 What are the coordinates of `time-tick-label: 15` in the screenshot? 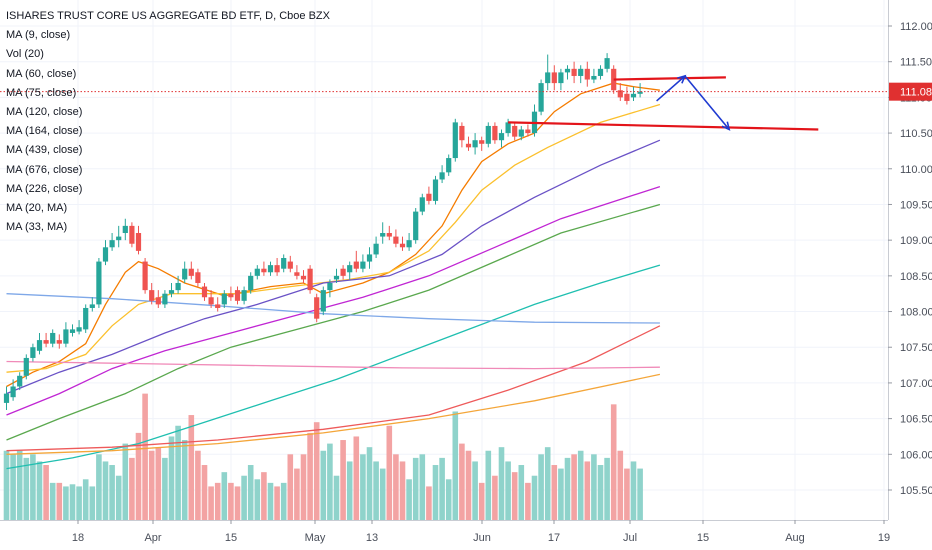 It's located at (231, 538).